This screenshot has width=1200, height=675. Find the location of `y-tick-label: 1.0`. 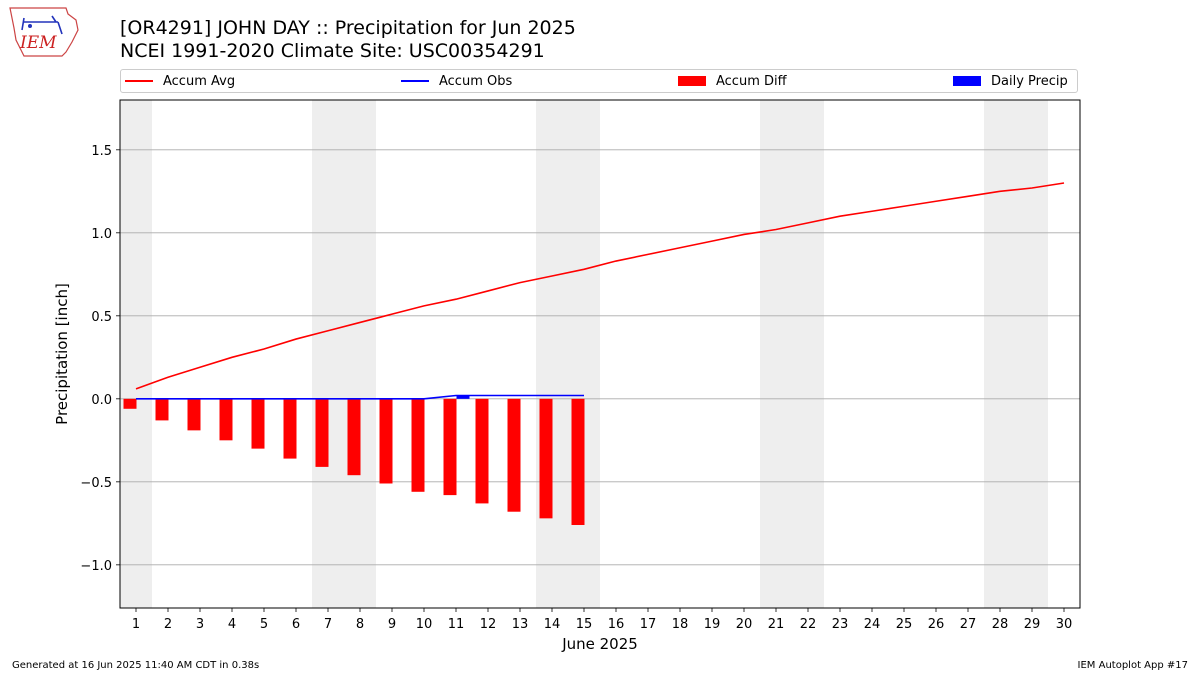

y-tick-label: 1.0 is located at coordinates (101, 234).